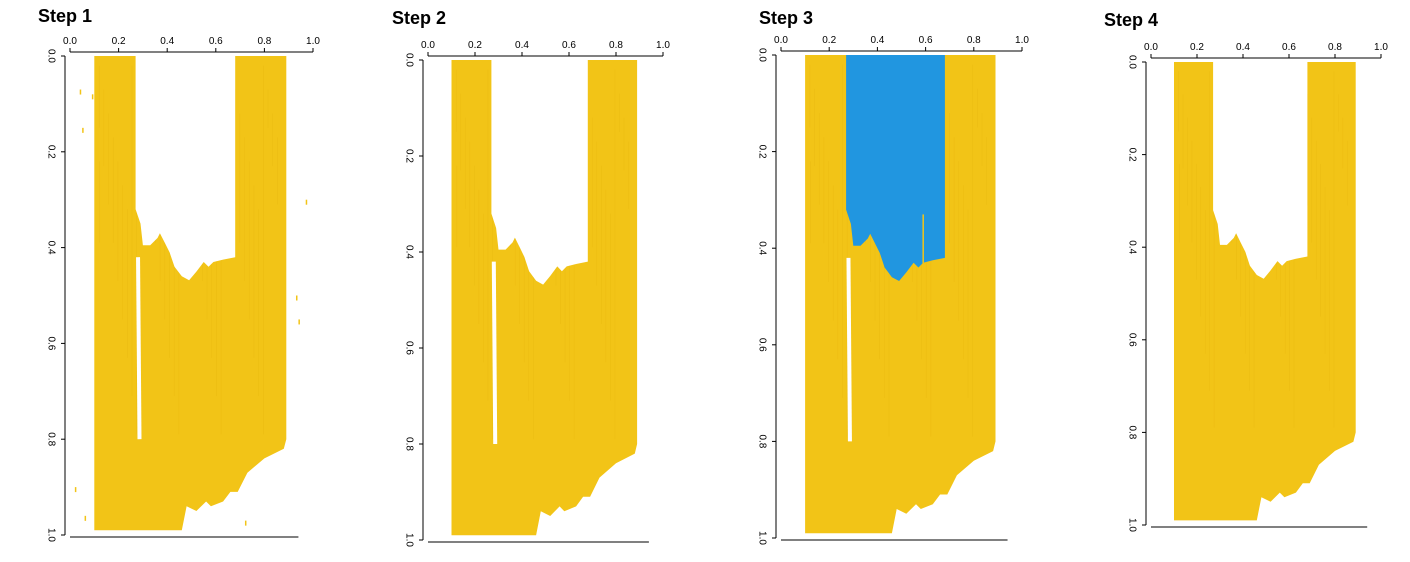  What do you see at coordinates (895, 168) in the screenshot?
I see `selected-region` at bounding box center [895, 168].